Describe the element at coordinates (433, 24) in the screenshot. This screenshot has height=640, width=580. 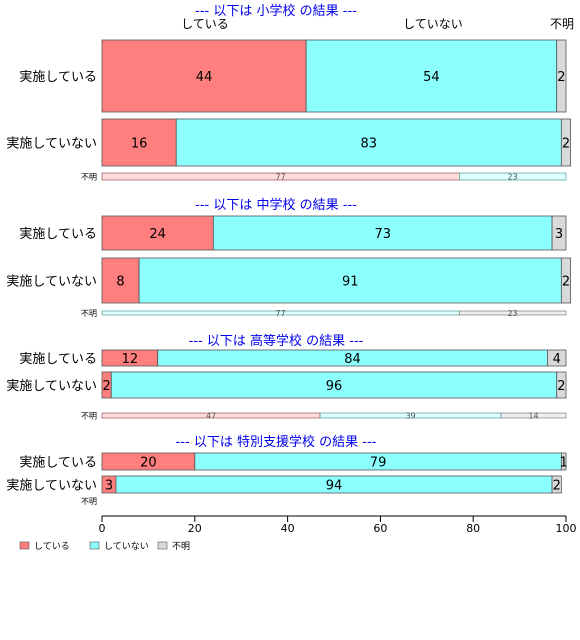
I see `column-header-label: していない` at that location.